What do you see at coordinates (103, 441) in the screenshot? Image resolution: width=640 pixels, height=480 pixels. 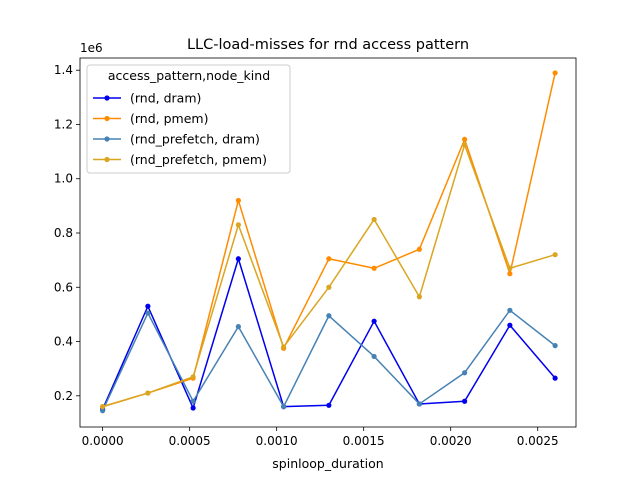 I see `x-tick-label: 0.0000` at bounding box center [103, 441].